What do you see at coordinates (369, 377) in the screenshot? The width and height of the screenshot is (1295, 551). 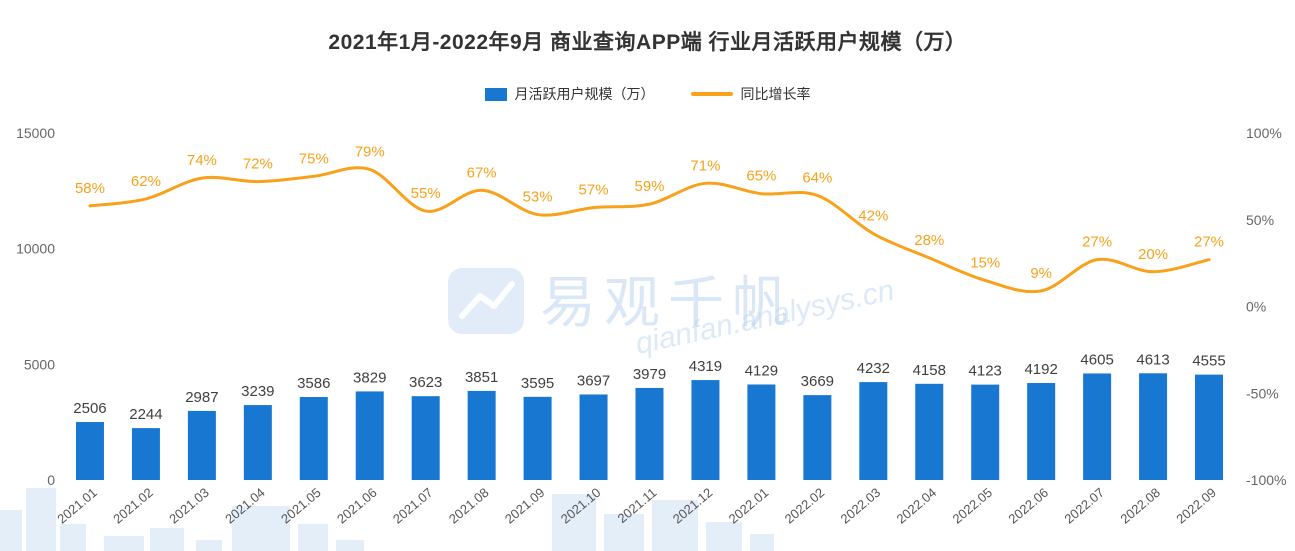 I see `bar-value-label: 3829` at bounding box center [369, 377].